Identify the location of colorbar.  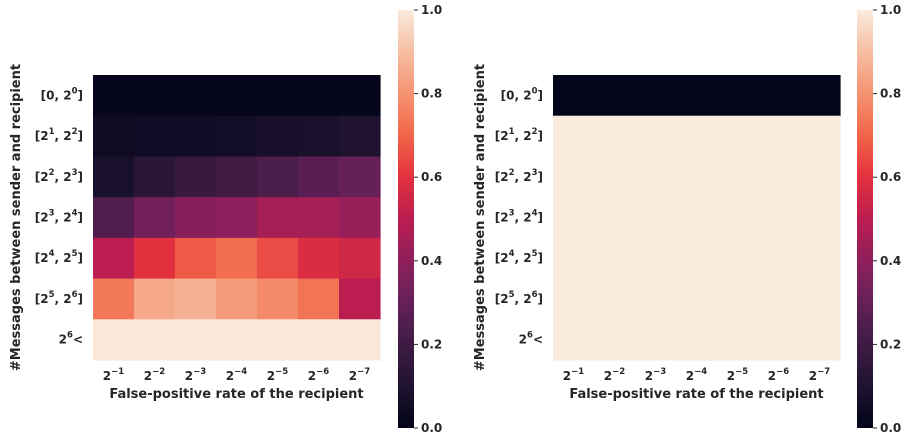
(865, 219).